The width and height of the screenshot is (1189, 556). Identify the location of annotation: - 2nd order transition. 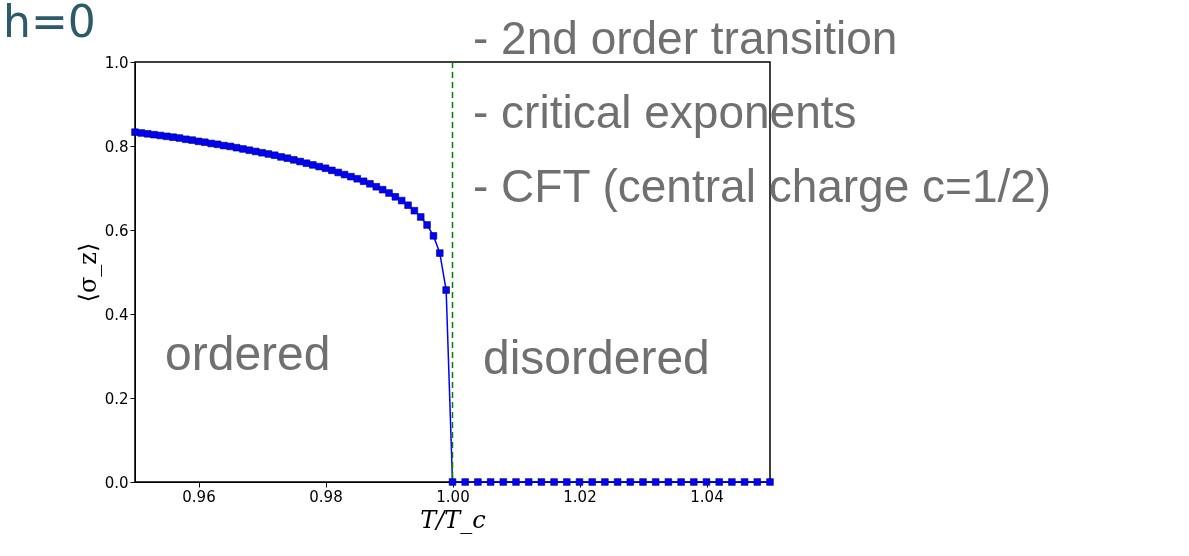
(685, 38).